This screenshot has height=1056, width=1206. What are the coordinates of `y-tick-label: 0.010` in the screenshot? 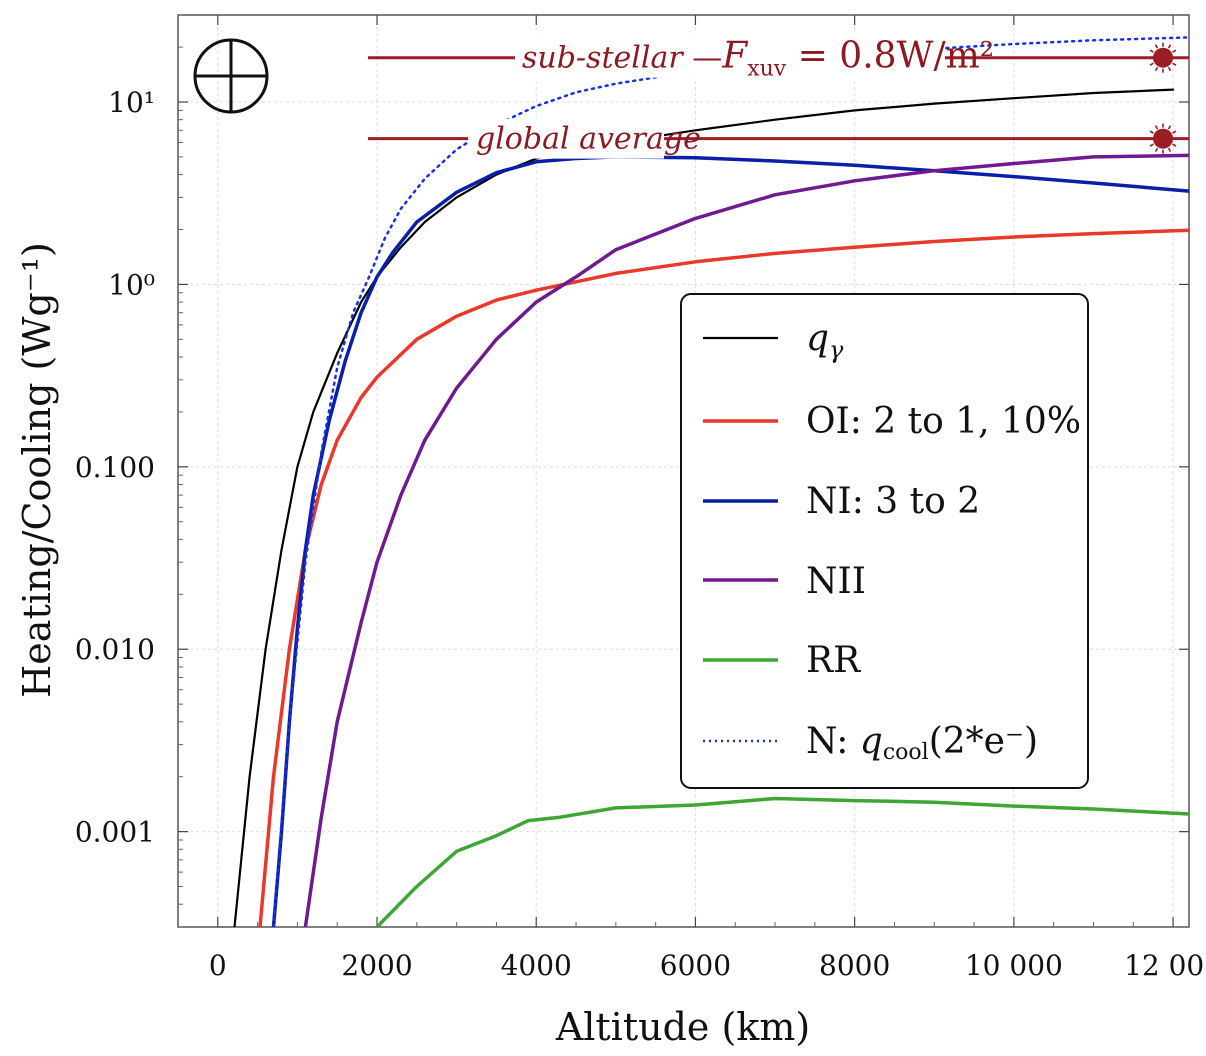 It's located at (115, 649).